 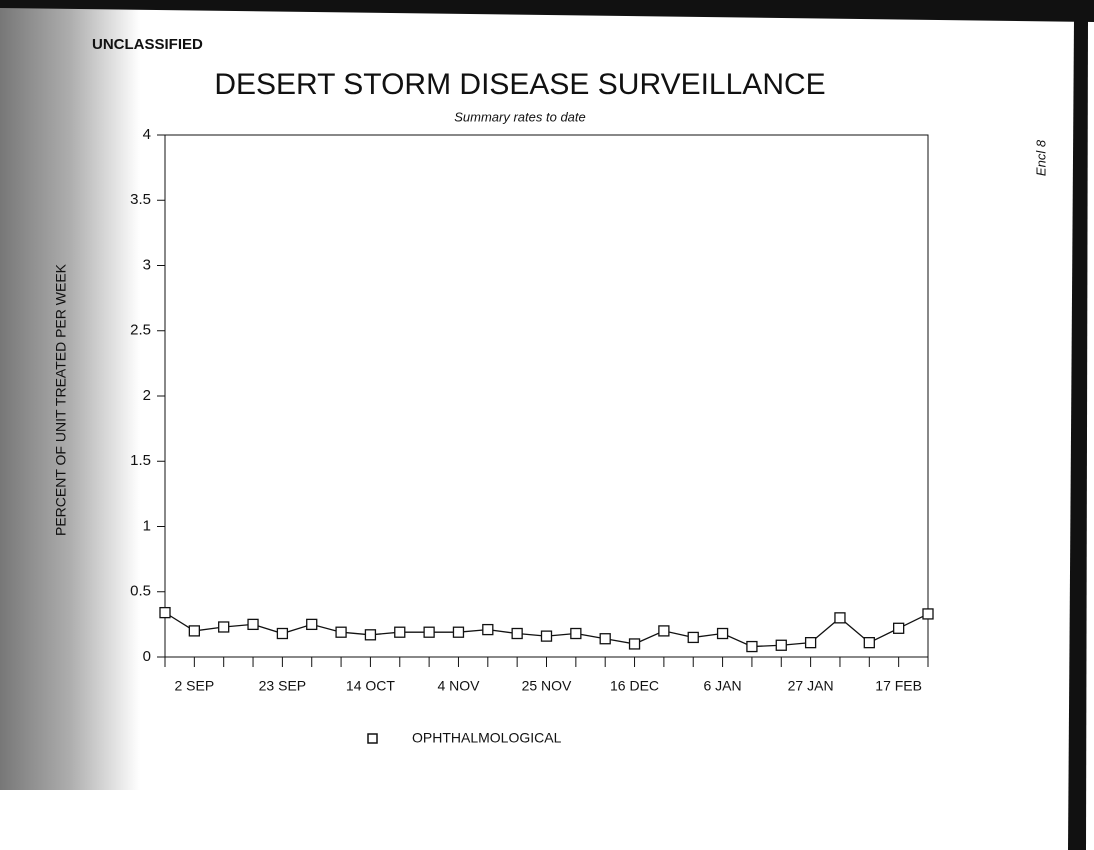 I want to click on y-tick-label: 2, so click(x=147, y=395).